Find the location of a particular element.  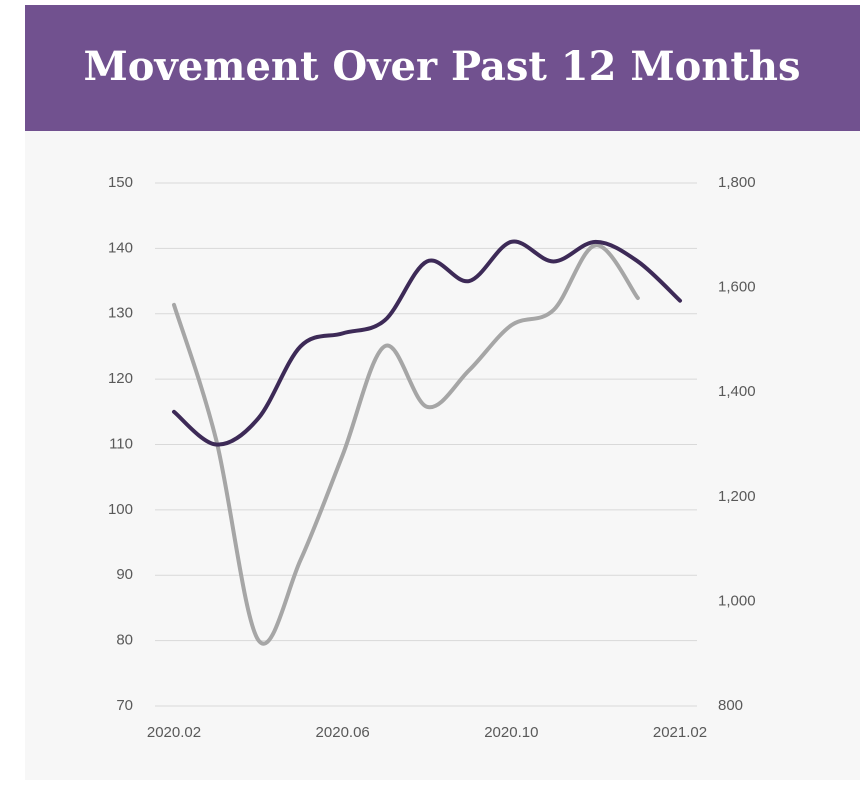

x-tick-label: 2020.10 is located at coordinates (511, 732).